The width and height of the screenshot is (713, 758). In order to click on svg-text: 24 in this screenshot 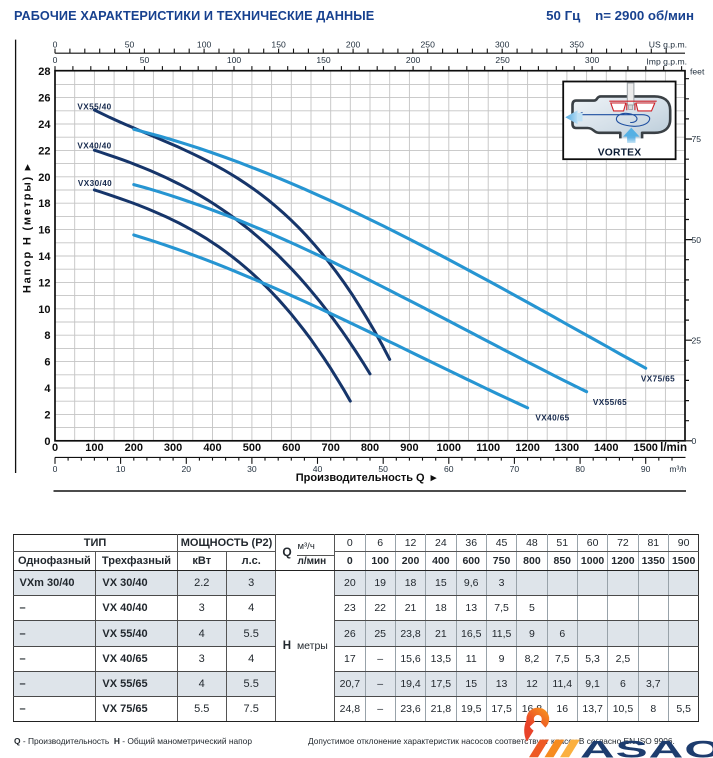, I will do `click(44, 125)`.